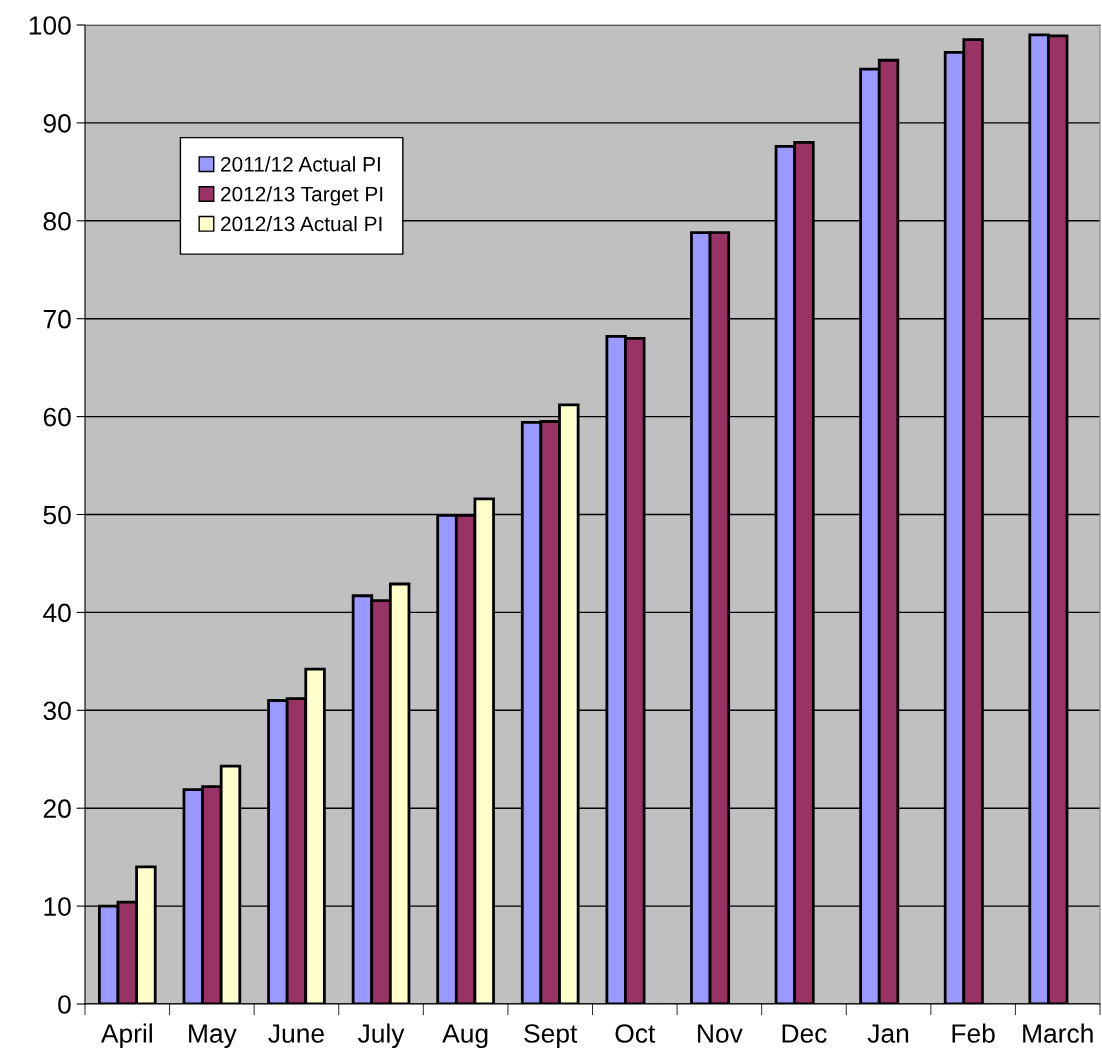  Describe the element at coordinates (302, 196) in the screenshot. I see `legend-label: 2012/13 Target PI` at that location.